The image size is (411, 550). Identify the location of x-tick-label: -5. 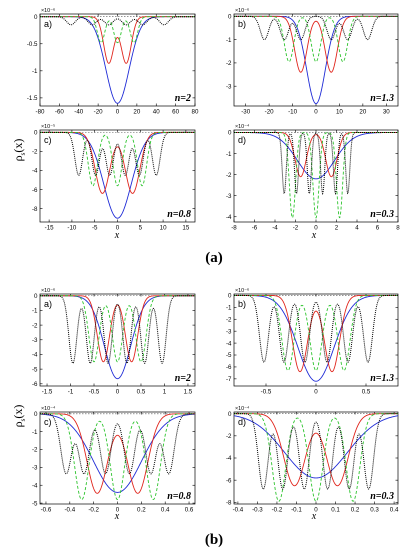
(95, 228).